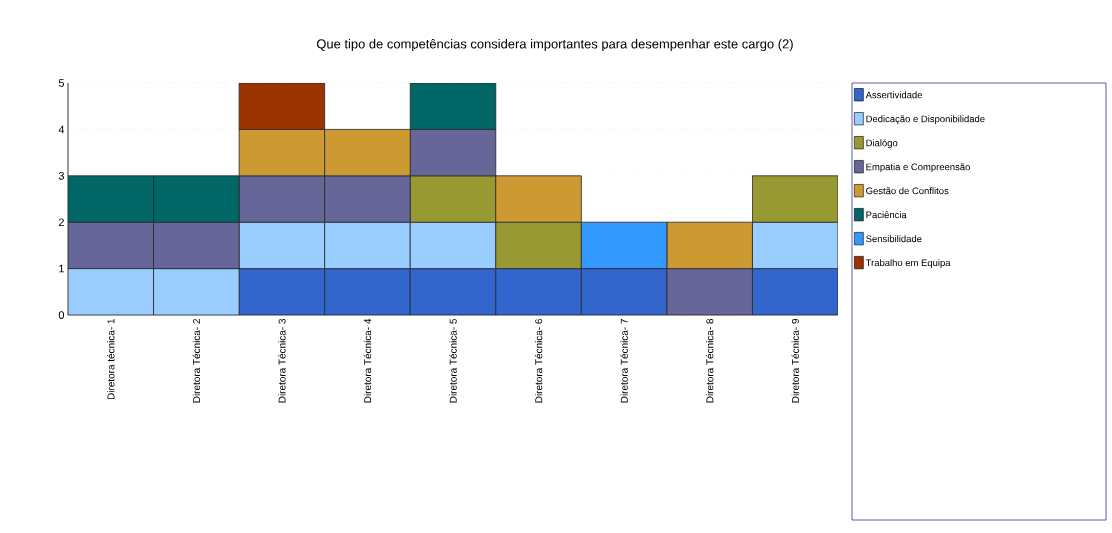 The width and height of the screenshot is (1112, 533). Describe the element at coordinates (886, 215) in the screenshot. I see `legend-label: Paciência` at that location.